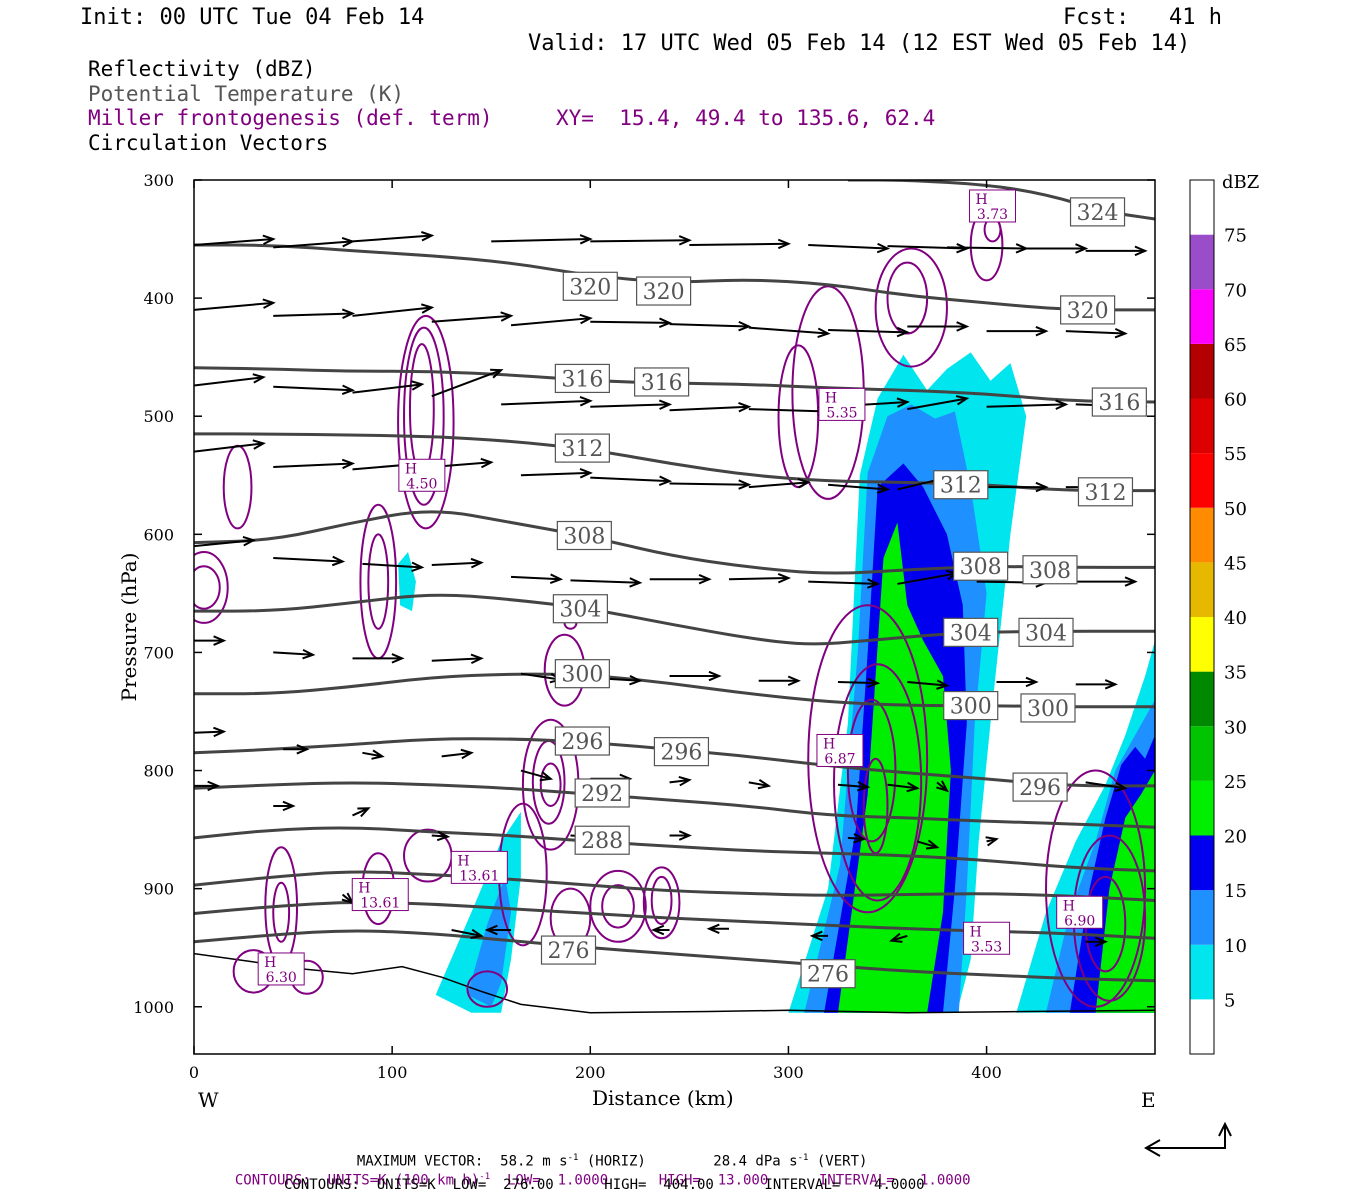  I want to click on colorbar-label: 20, so click(1235, 837).